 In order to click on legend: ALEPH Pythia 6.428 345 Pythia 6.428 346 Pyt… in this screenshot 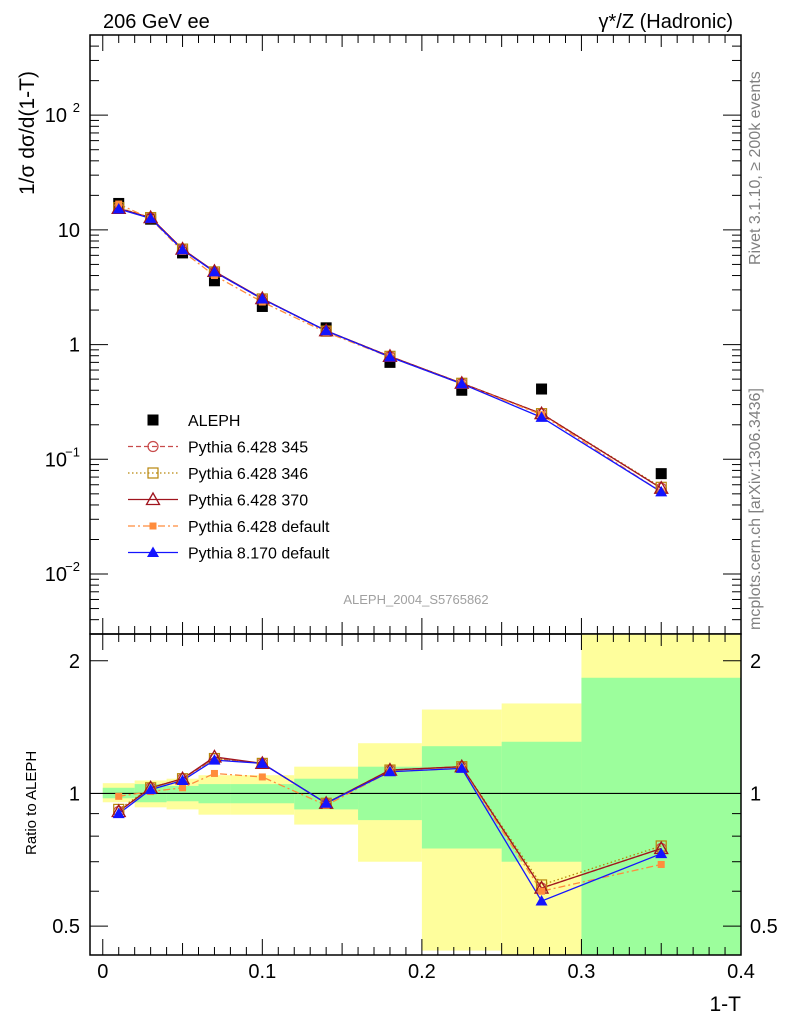, I will do `click(229, 488)`.